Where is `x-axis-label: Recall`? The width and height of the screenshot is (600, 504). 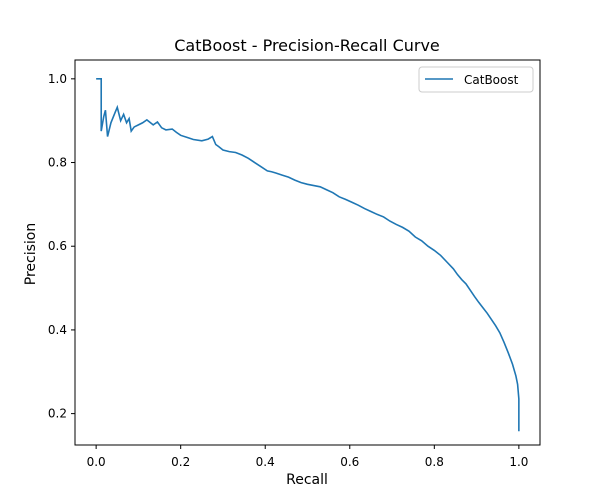 x-axis-label: Recall is located at coordinates (307, 480).